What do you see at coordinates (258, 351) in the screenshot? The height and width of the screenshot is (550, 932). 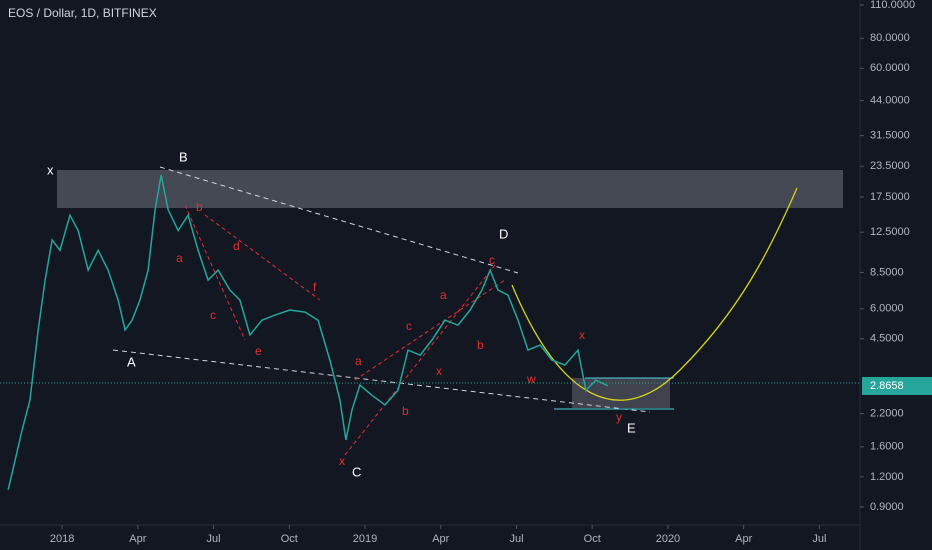 I see `sub-wave-label: e` at bounding box center [258, 351].